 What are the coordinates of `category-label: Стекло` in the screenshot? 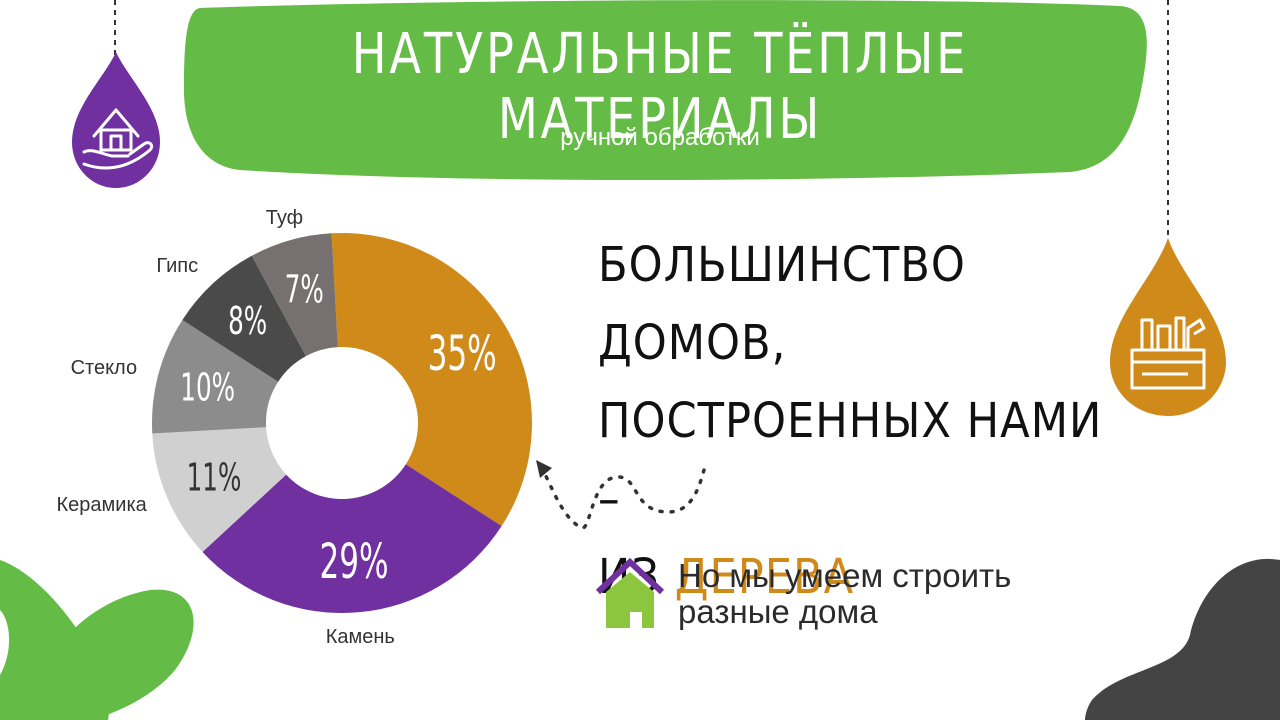 It's located at (104, 367).